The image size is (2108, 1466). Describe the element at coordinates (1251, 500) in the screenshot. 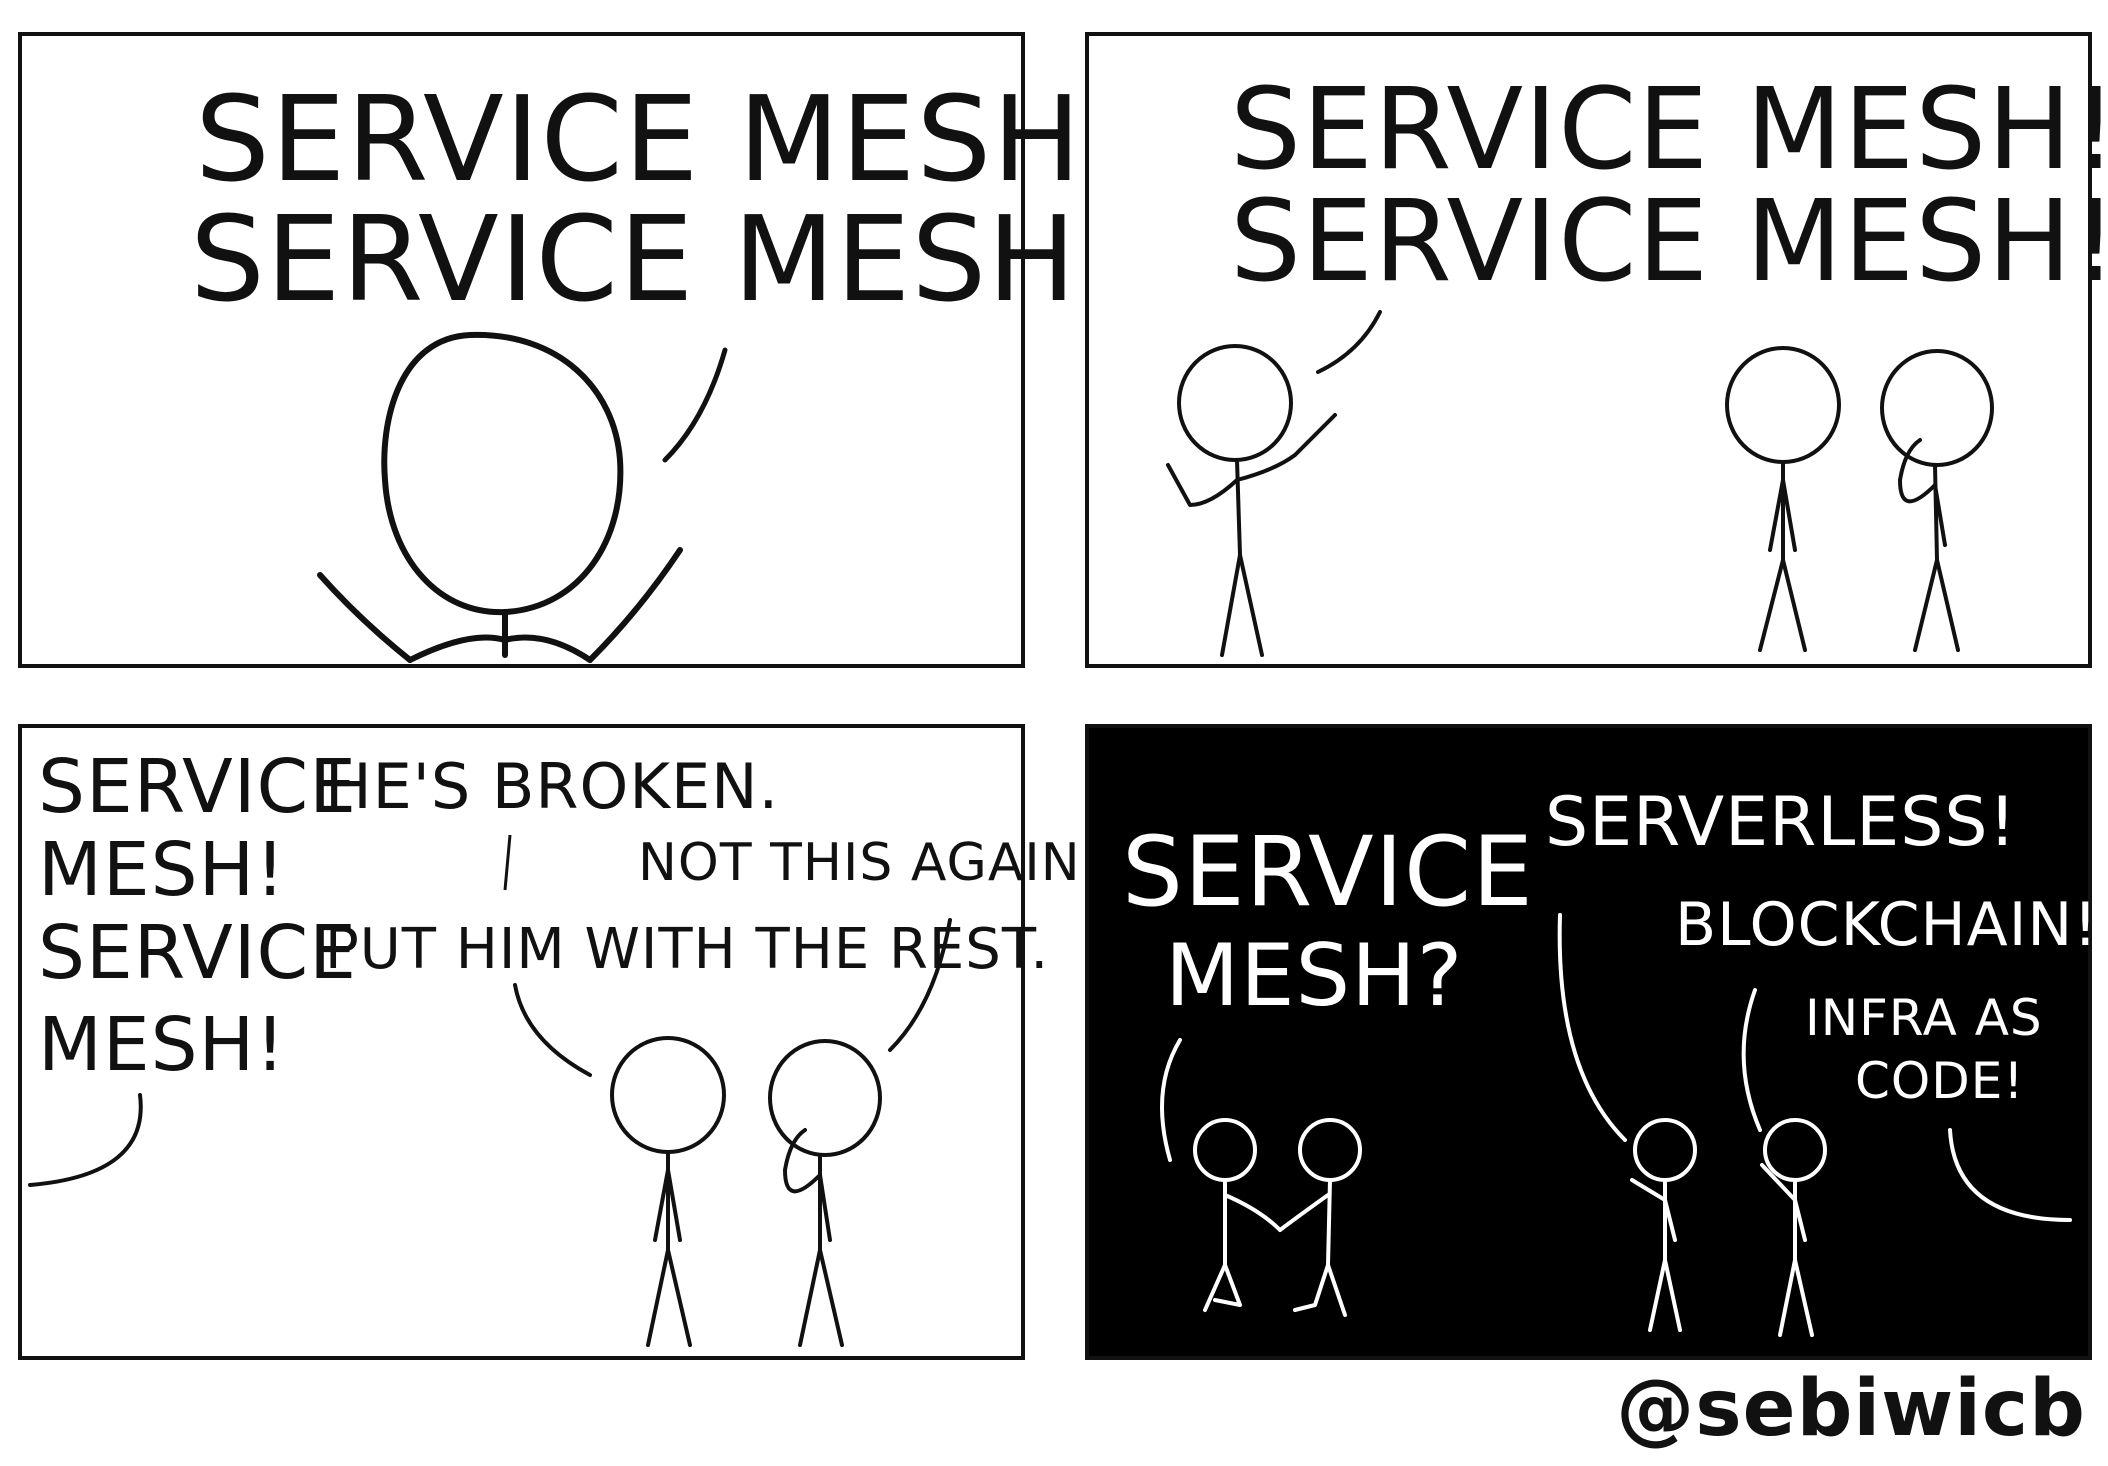

I see `panel-2-figure-cheering` at that location.